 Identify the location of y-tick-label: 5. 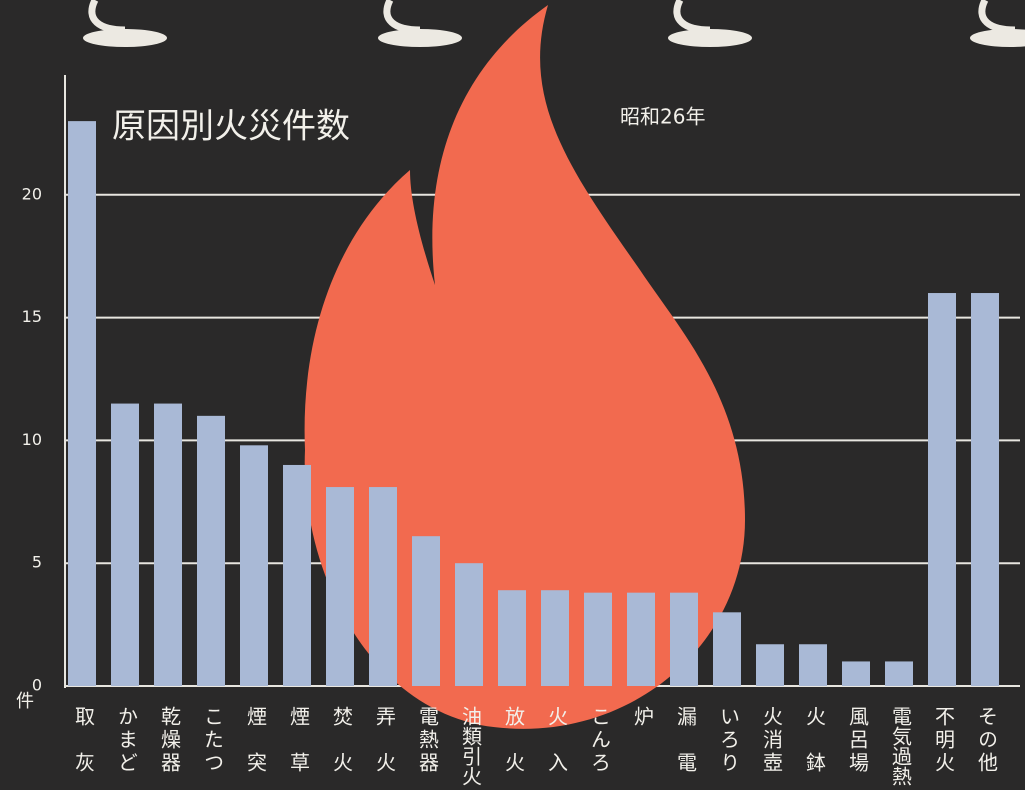
(37, 562).